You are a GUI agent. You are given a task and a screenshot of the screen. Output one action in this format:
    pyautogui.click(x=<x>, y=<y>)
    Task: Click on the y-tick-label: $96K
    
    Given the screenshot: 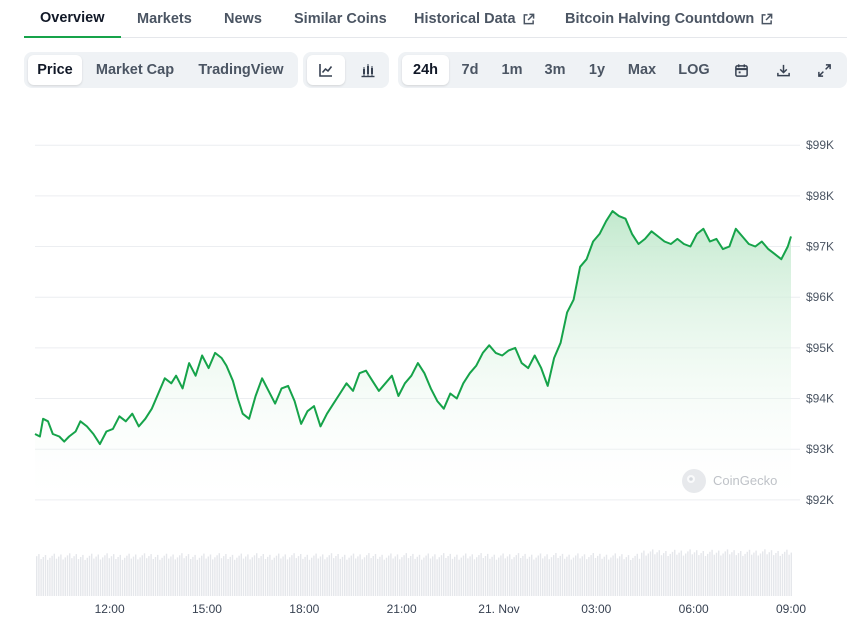 What is the action you would take?
    pyautogui.click(x=820, y=297)
    